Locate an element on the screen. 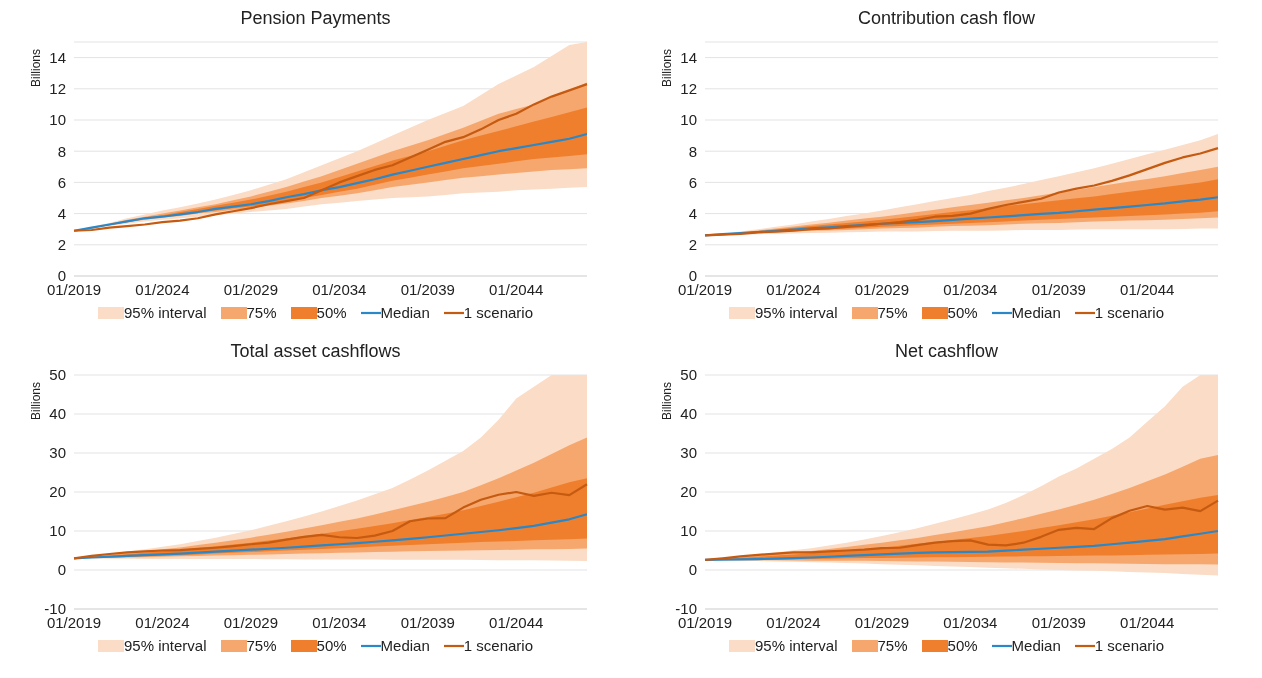  chart-title: Total asset cashflows is located at coordinates (315, 352).